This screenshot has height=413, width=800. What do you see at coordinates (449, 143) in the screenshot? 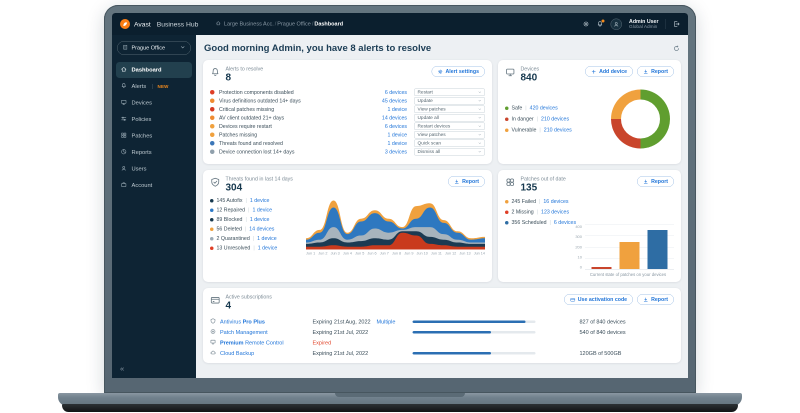
I see `alert-action-dropdown: Quick scan` at bounding box center [449, 143].